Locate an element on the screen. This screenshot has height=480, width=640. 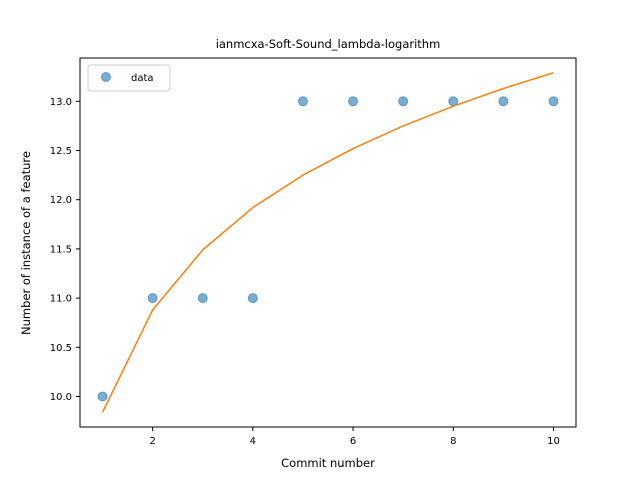
x-axis-label: Commit number is located at coordinates (328, 463).